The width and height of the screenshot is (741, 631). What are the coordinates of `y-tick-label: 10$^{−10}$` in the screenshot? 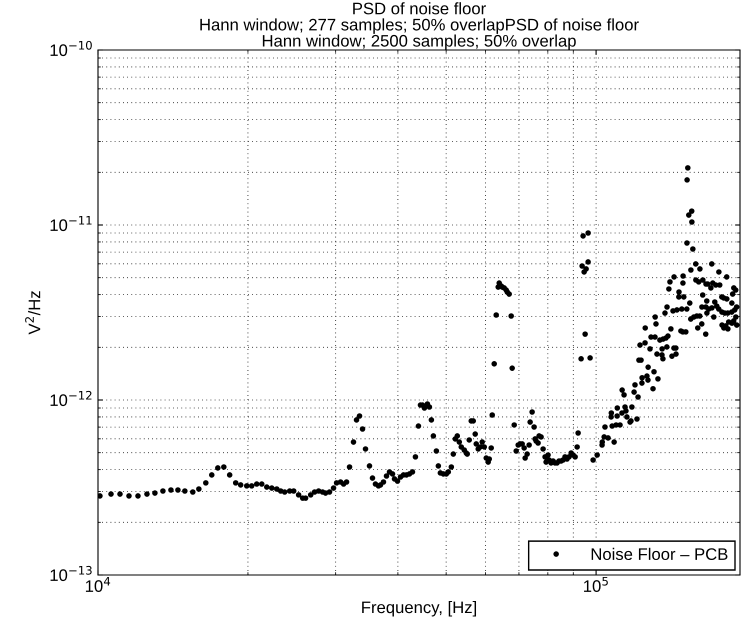 It's located at (71, 48).